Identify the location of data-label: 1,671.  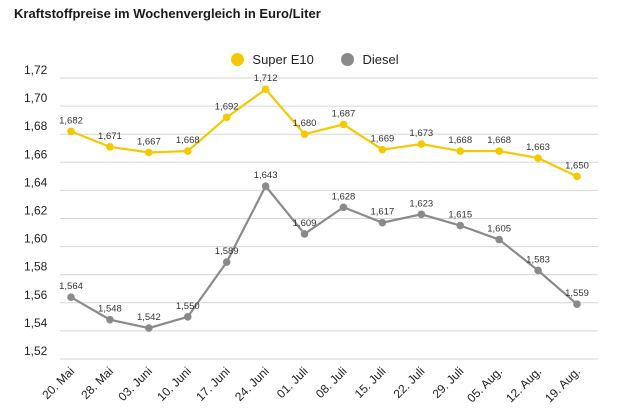
(110, 136).